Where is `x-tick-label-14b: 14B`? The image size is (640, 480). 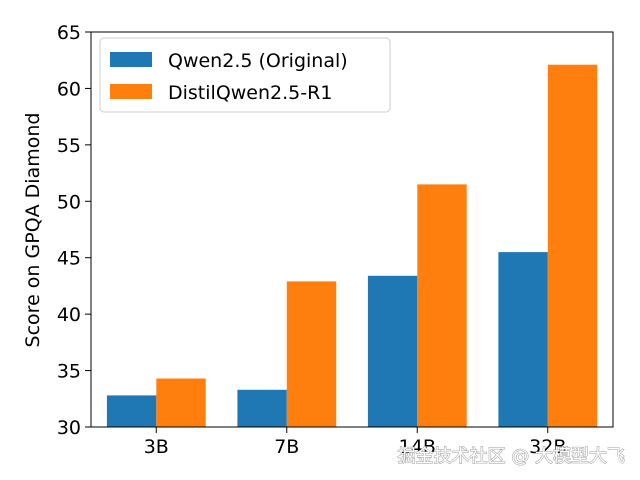 x-tick-label-14b: 14B is located at coordinates (417, 447).